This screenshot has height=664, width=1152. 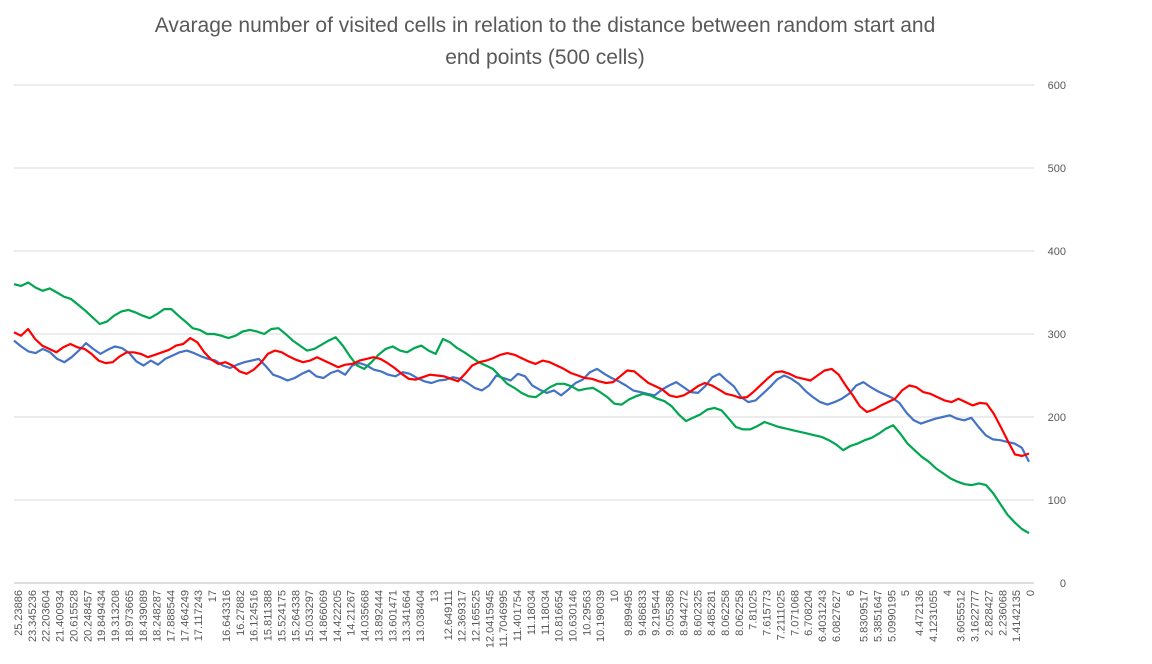 I want to click on x-tick-label: 17.464249, so click(x=185, y=616).